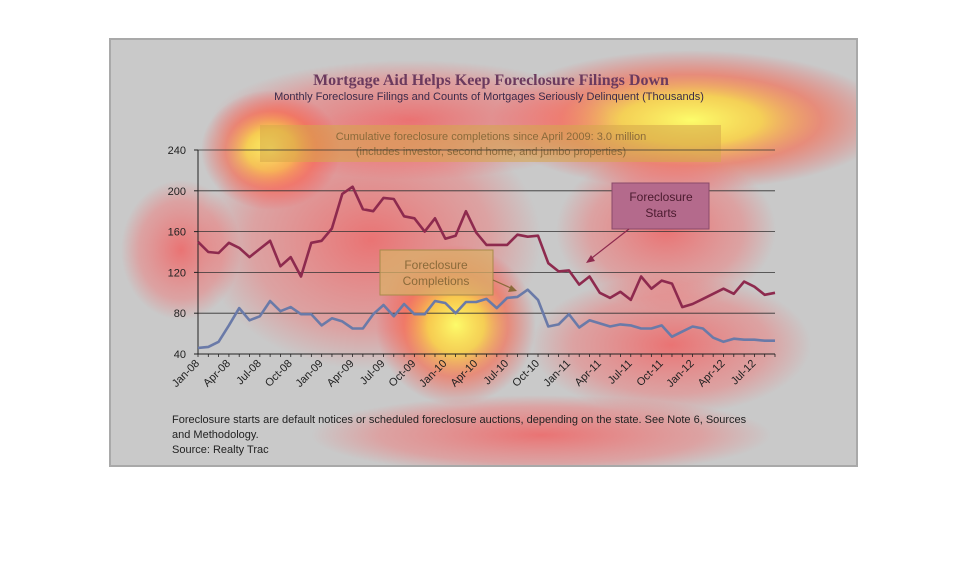  I want to click on starts-arrow-line, so click(608, 245).